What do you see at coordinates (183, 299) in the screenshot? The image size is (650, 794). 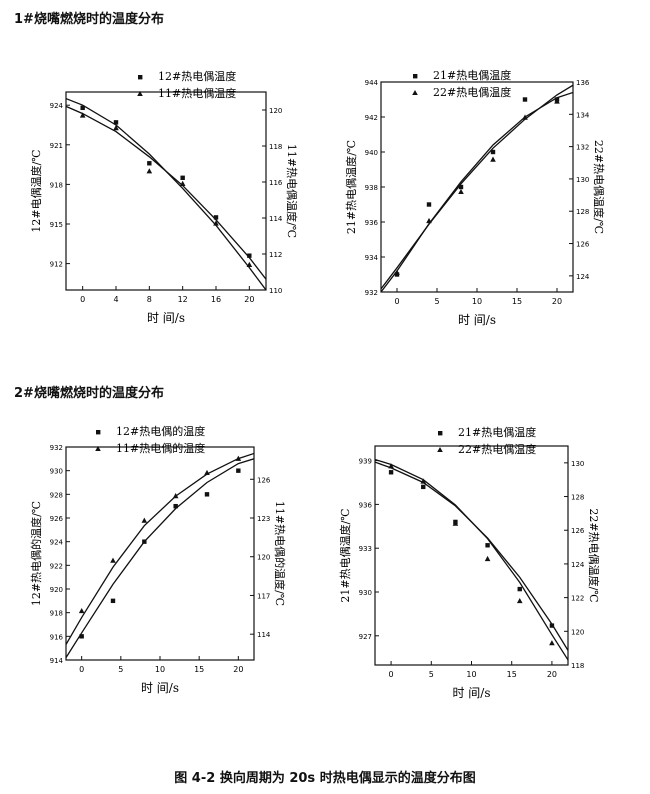 I see `x-tick-label: 12` at bounding box center [183, 299].